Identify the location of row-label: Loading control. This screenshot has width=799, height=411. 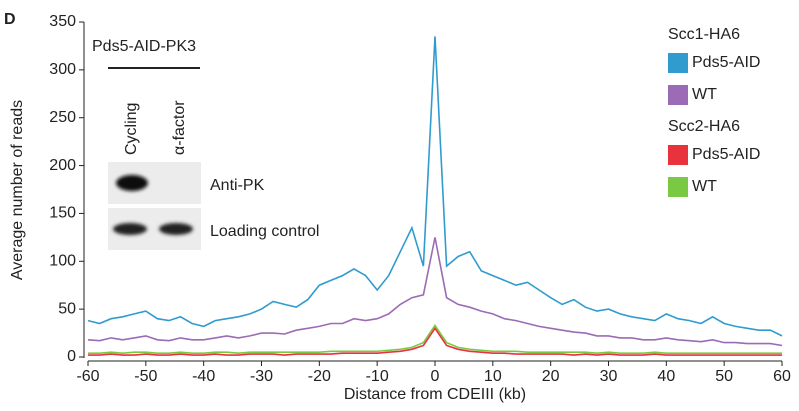
(264, 231).